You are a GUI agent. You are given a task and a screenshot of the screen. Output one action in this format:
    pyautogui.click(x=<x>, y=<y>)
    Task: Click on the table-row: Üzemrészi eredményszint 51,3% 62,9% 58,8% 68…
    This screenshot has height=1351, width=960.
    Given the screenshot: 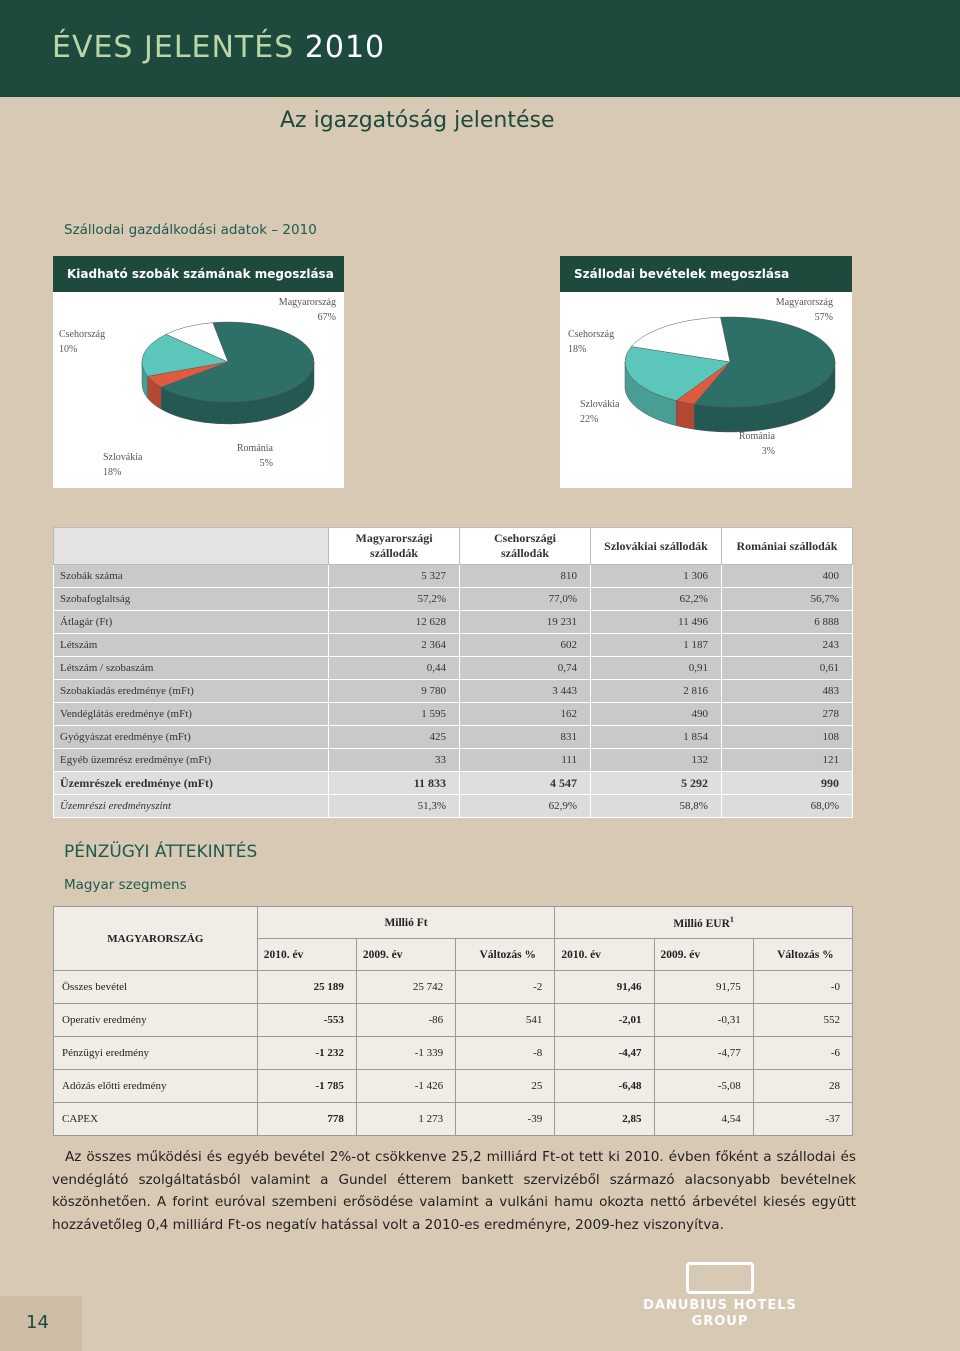 What is the action you would take?
    pyautogui.click(x=453, y=806)
    